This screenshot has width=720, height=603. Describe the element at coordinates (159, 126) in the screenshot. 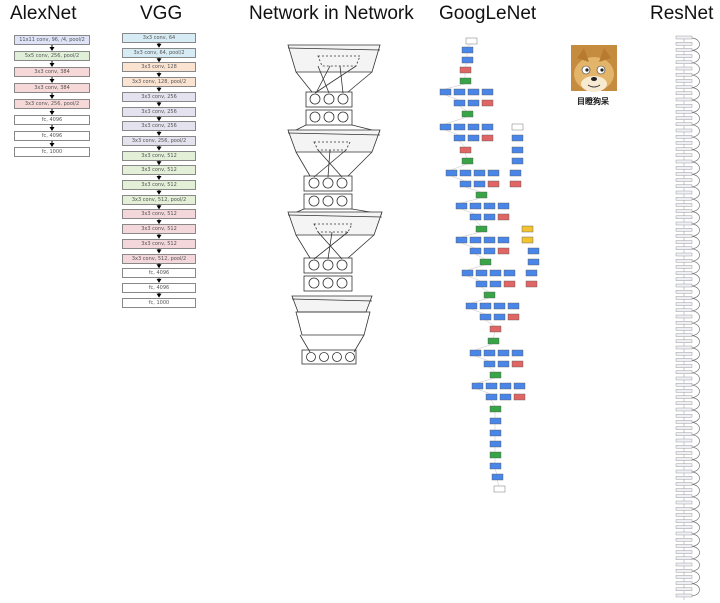

I see `vgg-layer: 3x3 conv, 256` at that location.